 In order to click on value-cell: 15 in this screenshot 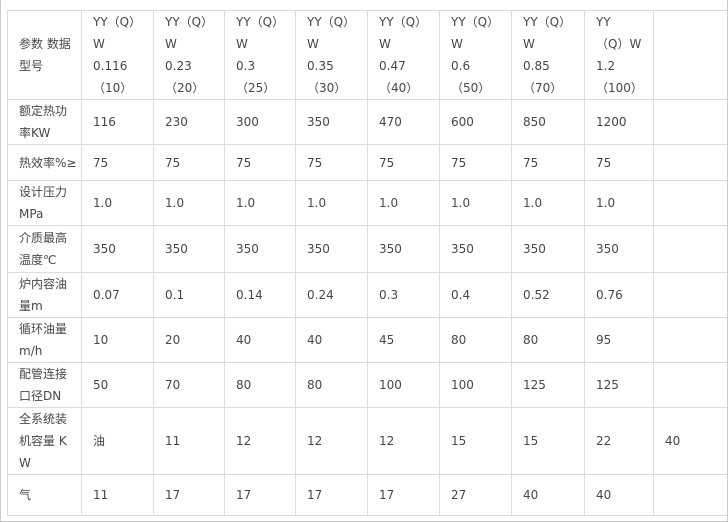, I will do `click(475, 441)`.